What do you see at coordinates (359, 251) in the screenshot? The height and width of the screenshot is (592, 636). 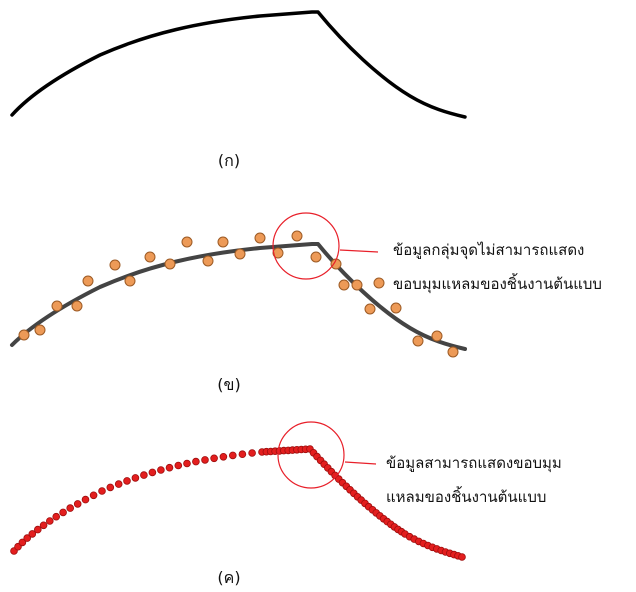 I see `leader-line-b` at bounding box center [359, 251].